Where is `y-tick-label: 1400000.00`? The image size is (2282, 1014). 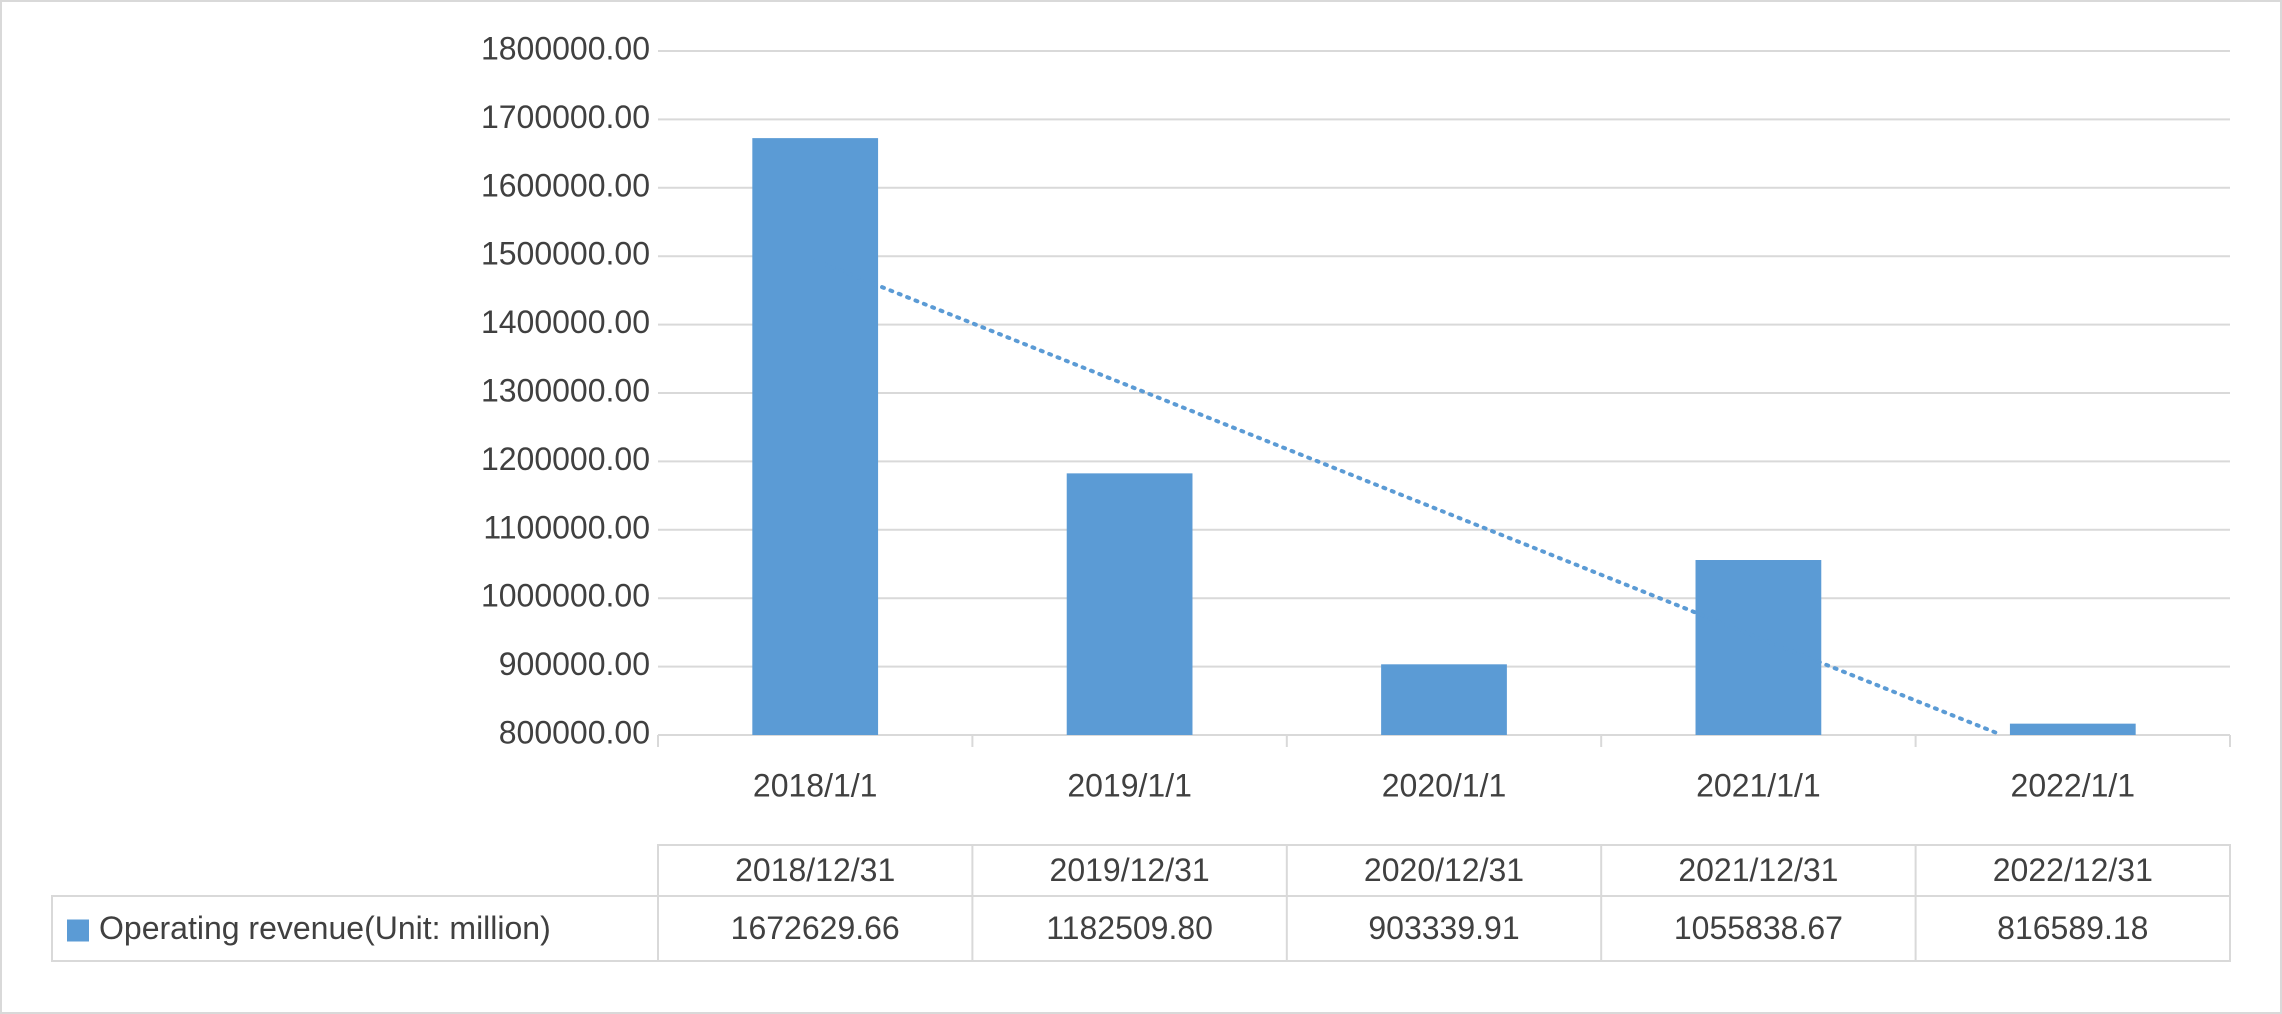 y-tick-label: 1400000.00 is located at coordinates (565, 322).